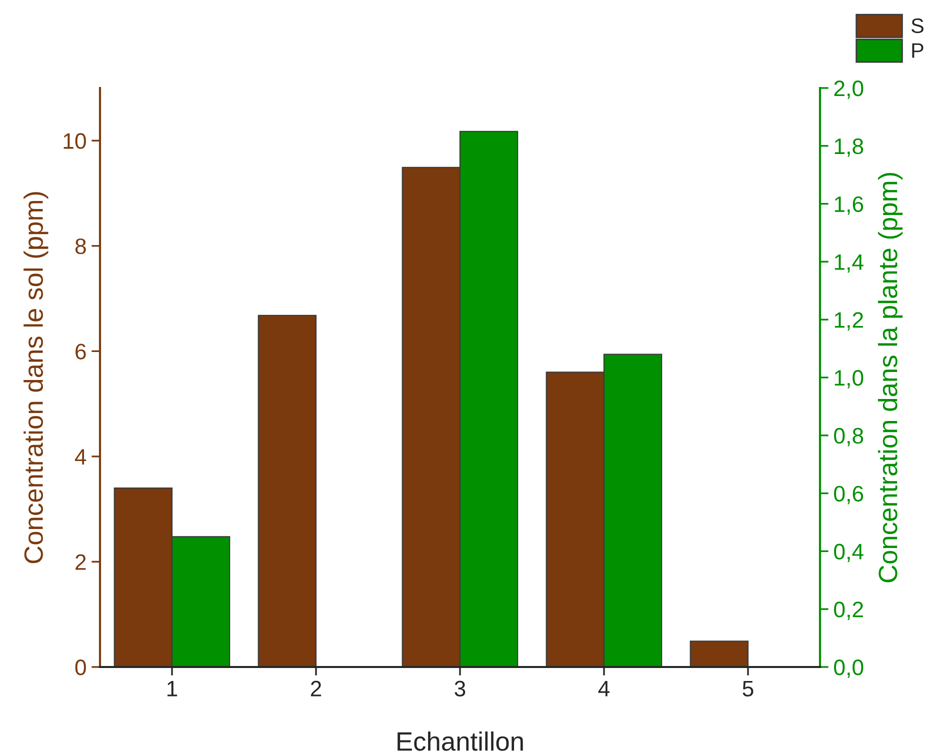  I want to click on y2-tick-label: 0,4, so click(849, 553).